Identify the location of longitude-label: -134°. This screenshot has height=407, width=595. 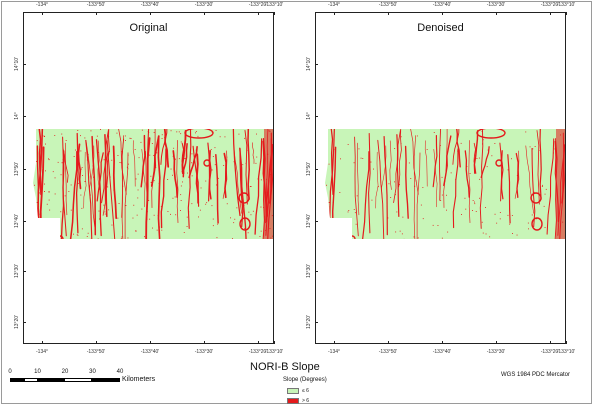
(334, 352).